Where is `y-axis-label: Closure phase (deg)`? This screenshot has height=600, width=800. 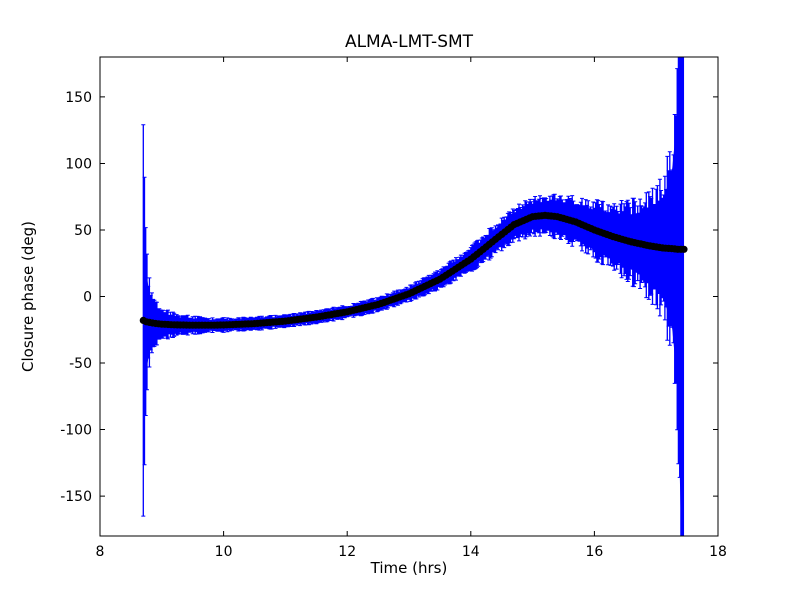
y-axis-label: Closure phase (deg) is located at coordinates (28, 296).